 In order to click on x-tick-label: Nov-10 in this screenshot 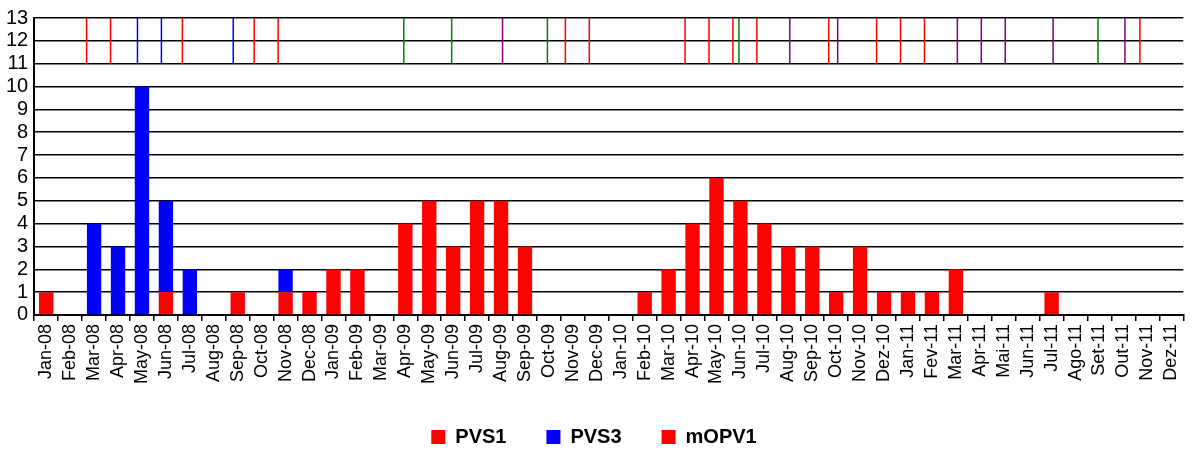, I will do `click(859, 353)`.